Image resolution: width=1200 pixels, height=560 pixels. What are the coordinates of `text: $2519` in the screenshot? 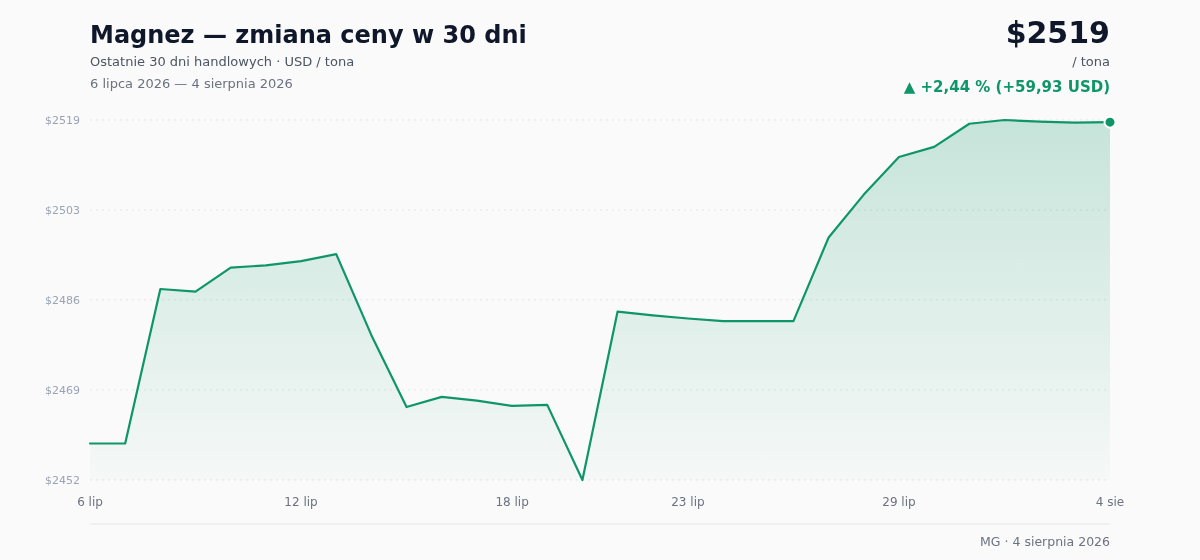 It's located at (1057, 32).